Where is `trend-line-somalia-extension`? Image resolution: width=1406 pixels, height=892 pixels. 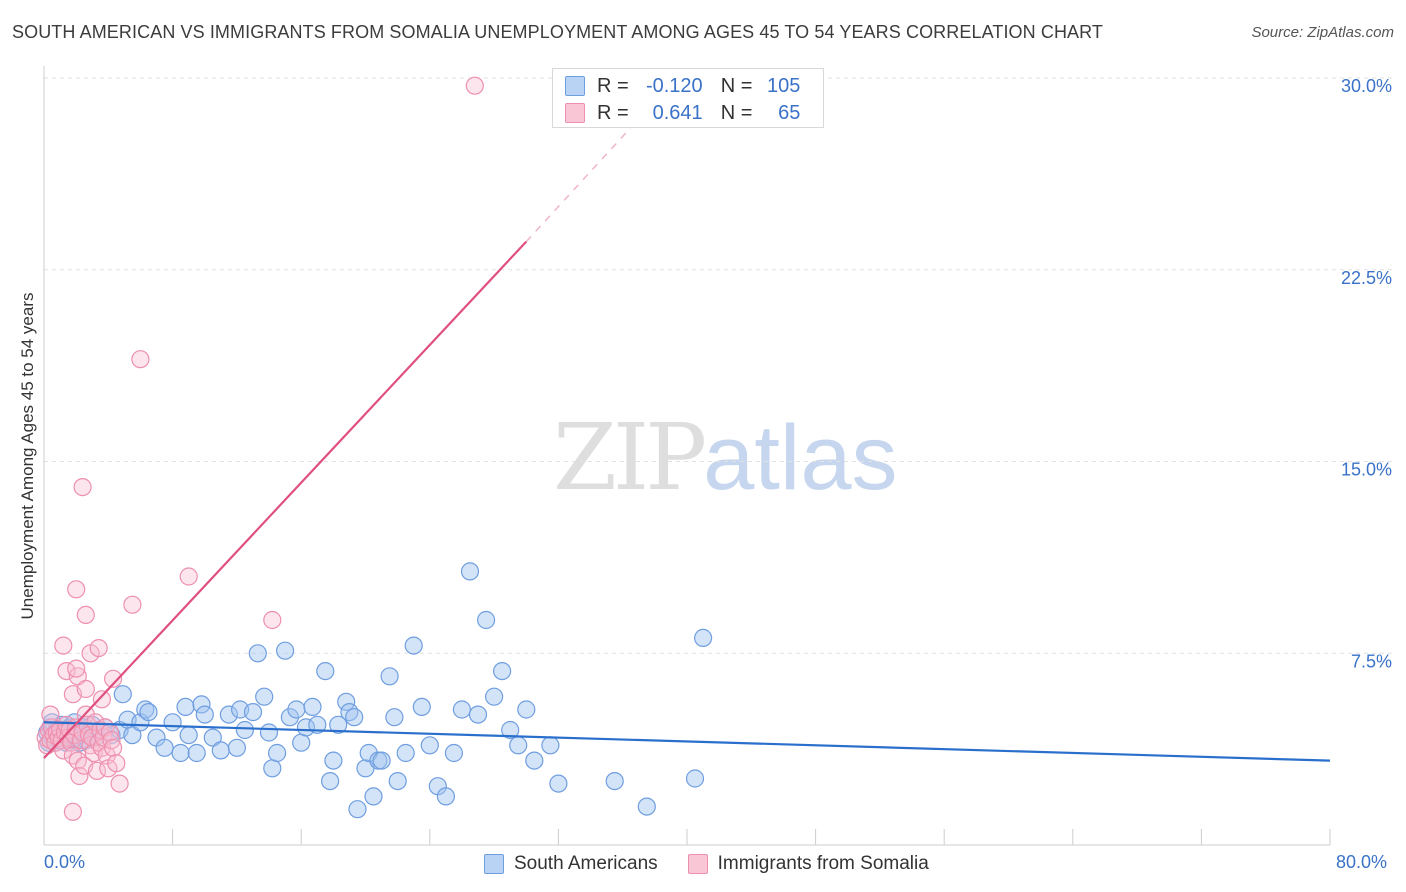 trend-line-somalia-extension is located at coordinates (582, 180).